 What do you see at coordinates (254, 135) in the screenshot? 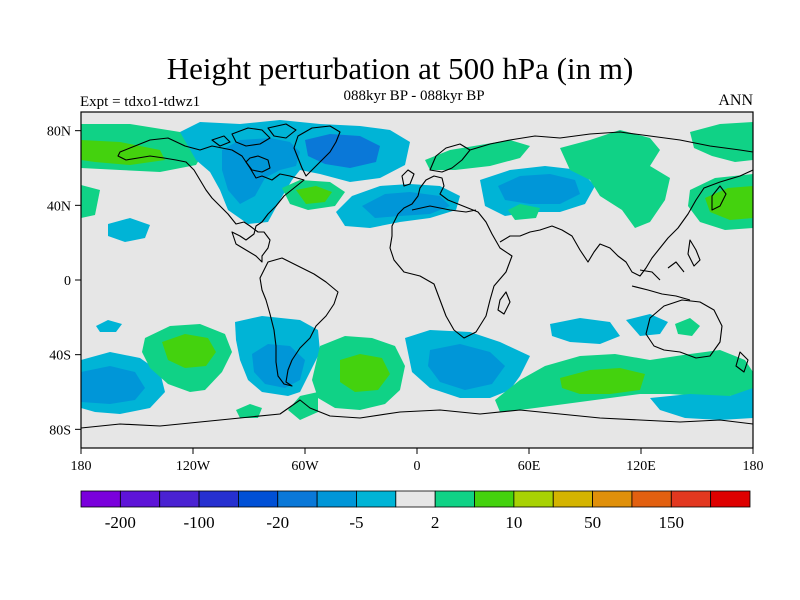
I see `coastline-arctic-islands` at bounding box center [254, 135].